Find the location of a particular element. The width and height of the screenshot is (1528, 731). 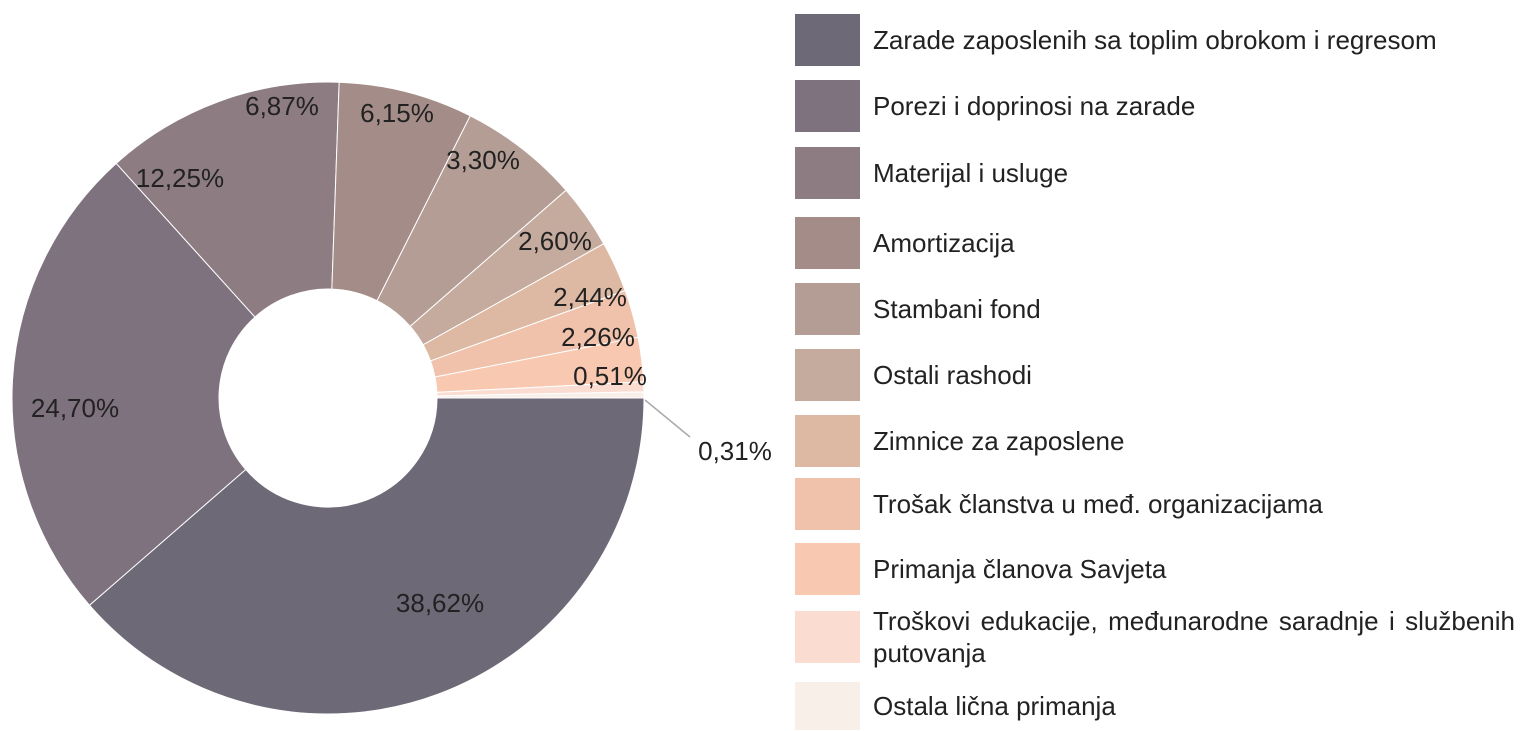

legend-item: Primanja članova Savjeta is located at coordinates (1155, 569).